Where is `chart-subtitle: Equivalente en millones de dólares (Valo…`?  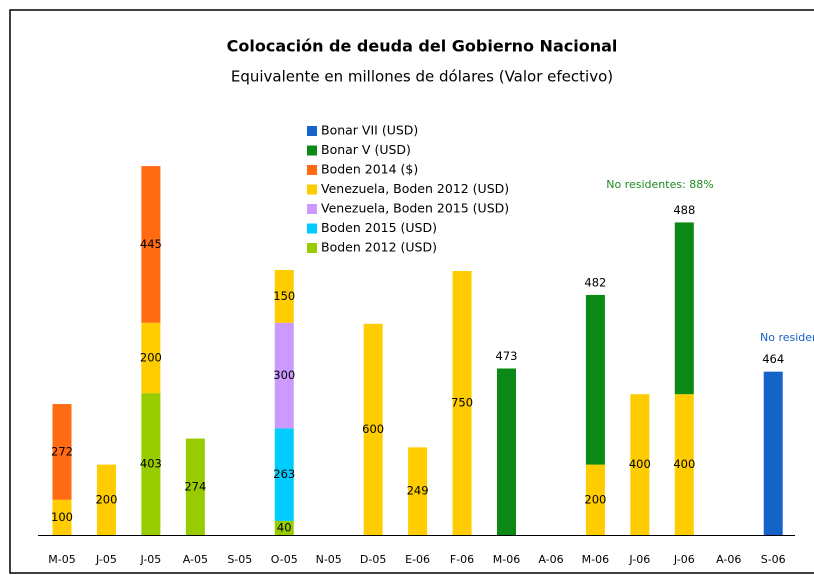
chart-subtitle: Equivalente en millones de dólares (Valo… is located at coordinates (422, 77).